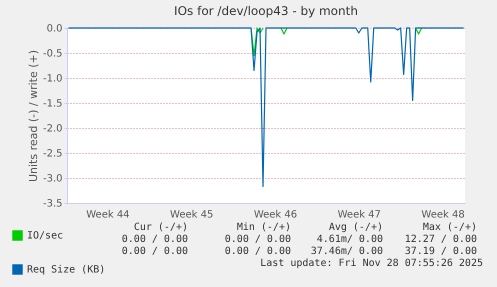 This screenshot has height=287, width=497. I want to click on text: Last update: Fri Nov 28 07:55:26 2025, so click(371, 263).